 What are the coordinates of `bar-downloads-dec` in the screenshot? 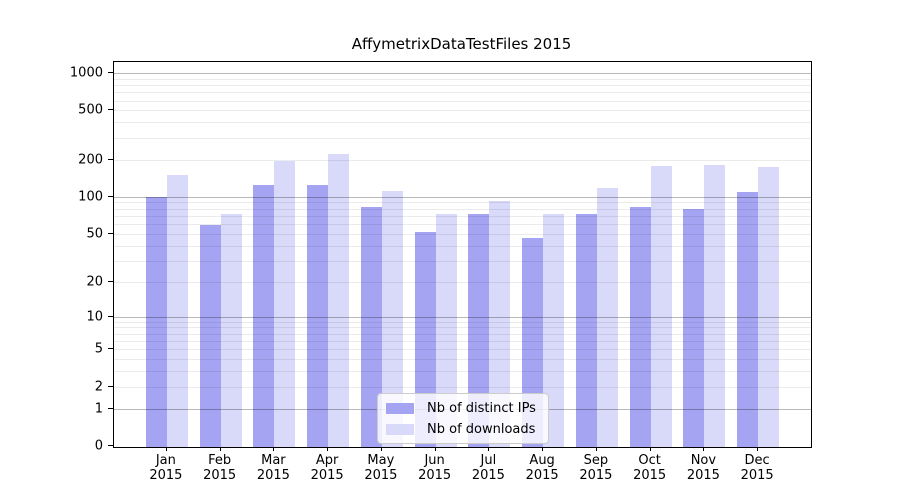 It's located at (769, 307).